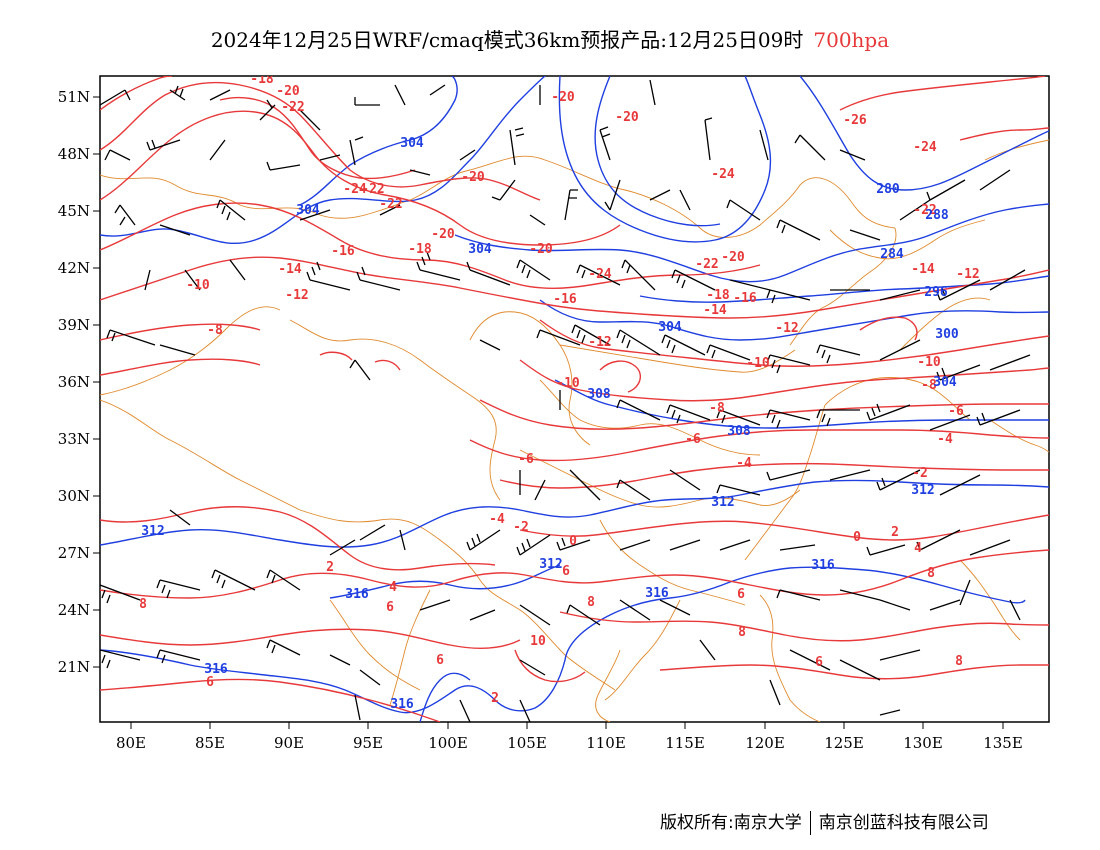  Describe the element at coordinates (74, 268) in the screenshot. I see `lat-tick-label: 42N` at that location.